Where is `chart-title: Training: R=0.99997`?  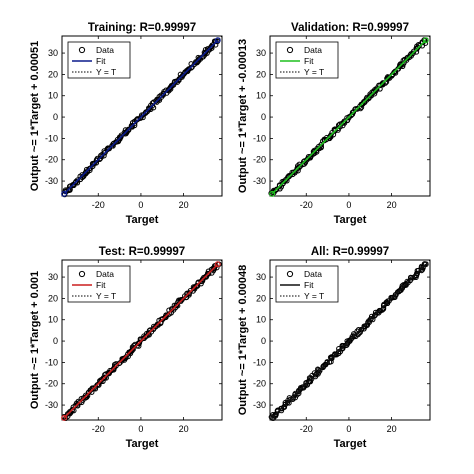
chart-title: Training: R=0.99997 is located at coordinates (142, 28).